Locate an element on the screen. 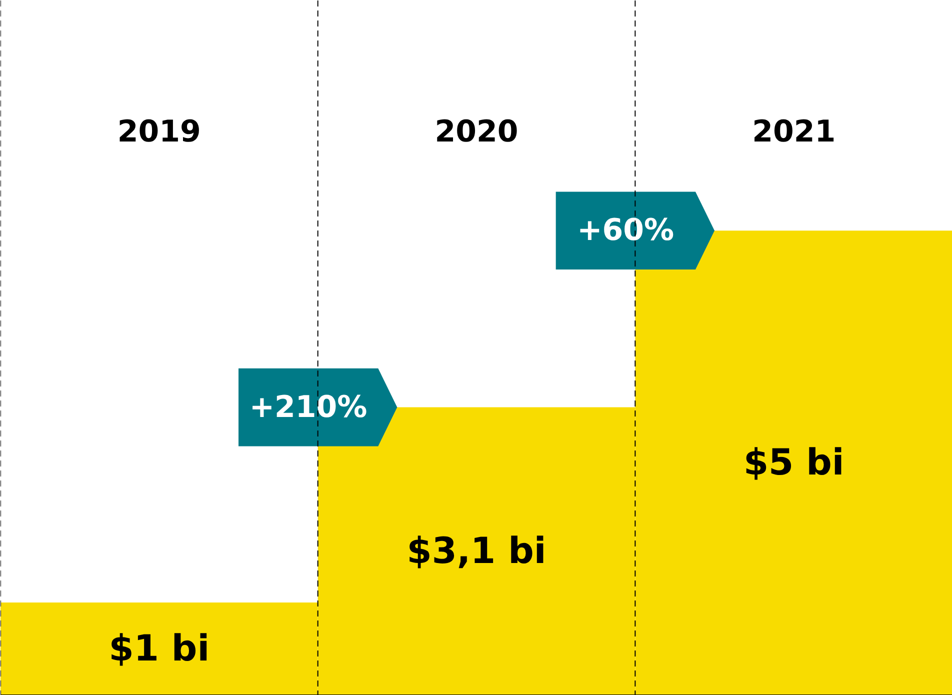  data-label: $1 bi is located at coordinates (159, 649).